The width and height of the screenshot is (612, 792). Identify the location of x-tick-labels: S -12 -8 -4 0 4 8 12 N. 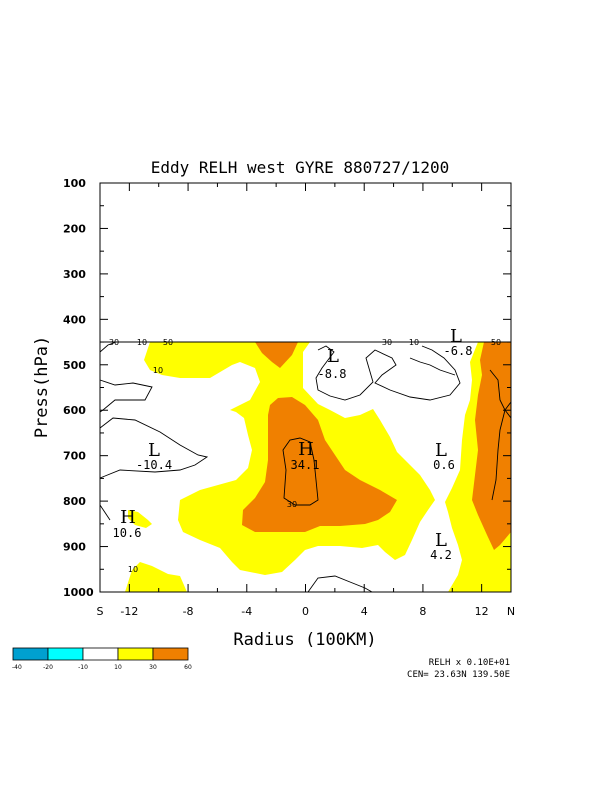
(306, 611).